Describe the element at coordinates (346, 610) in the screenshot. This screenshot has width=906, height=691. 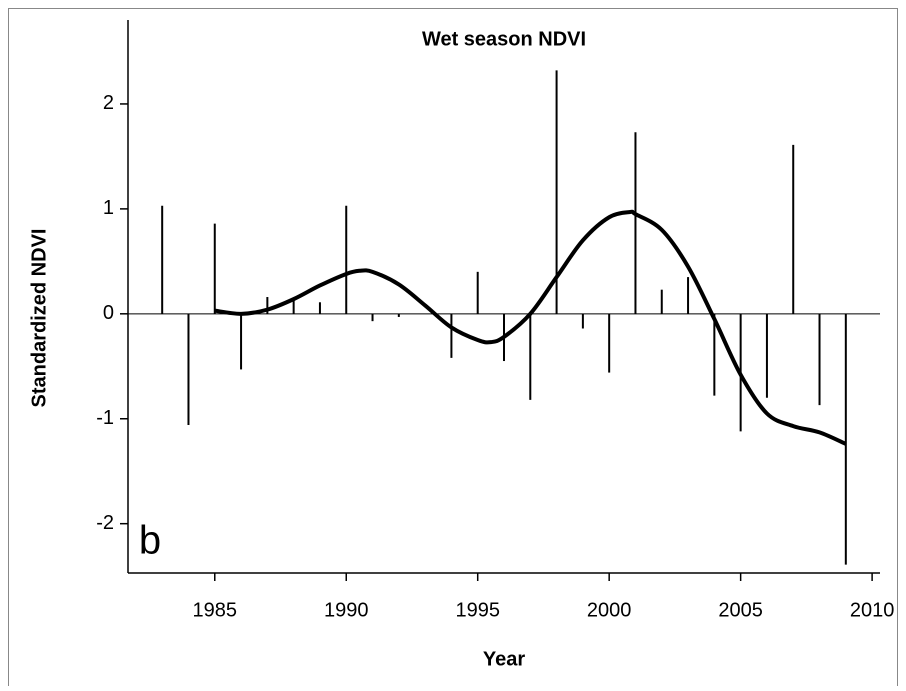
I see `x-tick-label: 1990` at that location.